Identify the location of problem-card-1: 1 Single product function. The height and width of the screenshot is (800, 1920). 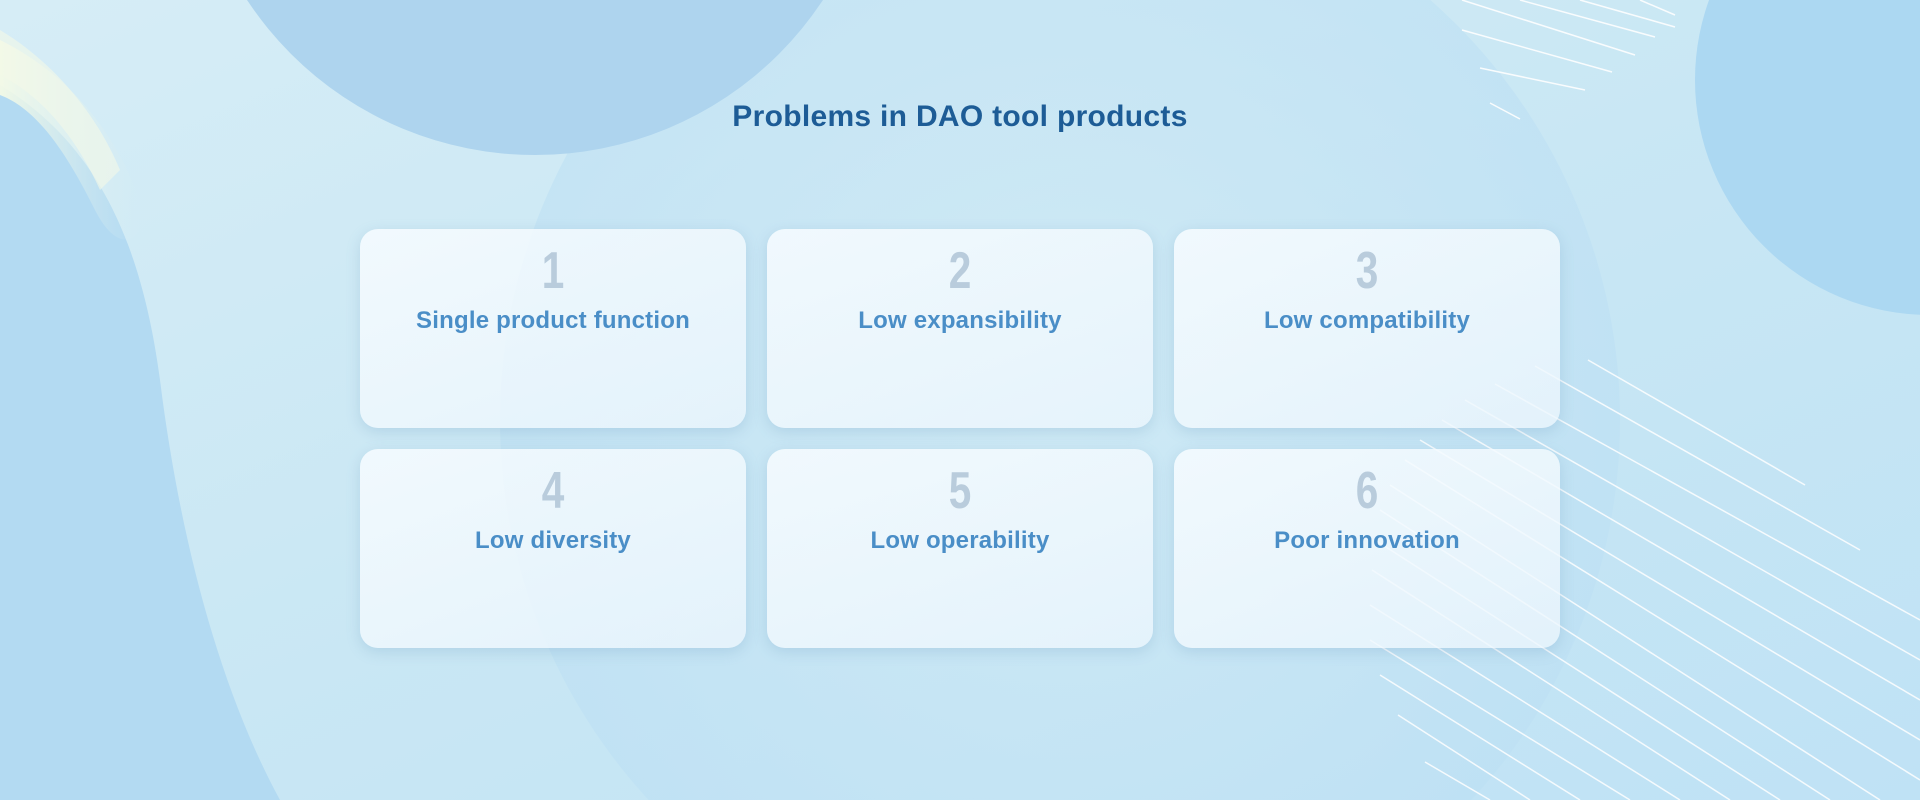
(553, 328).